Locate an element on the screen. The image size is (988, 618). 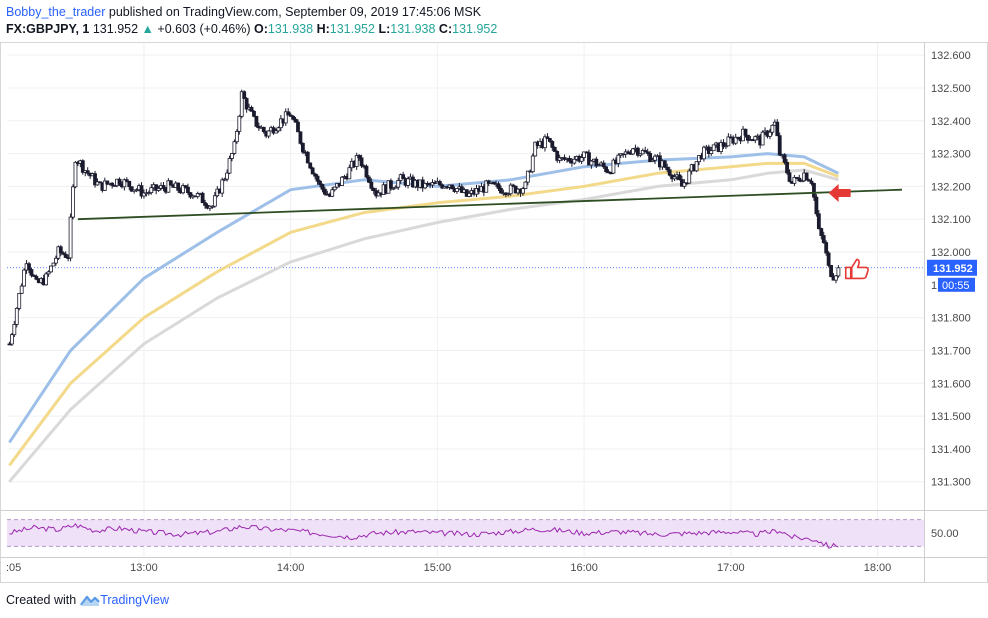
time-axis: :05 13:00 14:00 15:00 16:00 17:00 18:00 is located at coordinates (448, 568).